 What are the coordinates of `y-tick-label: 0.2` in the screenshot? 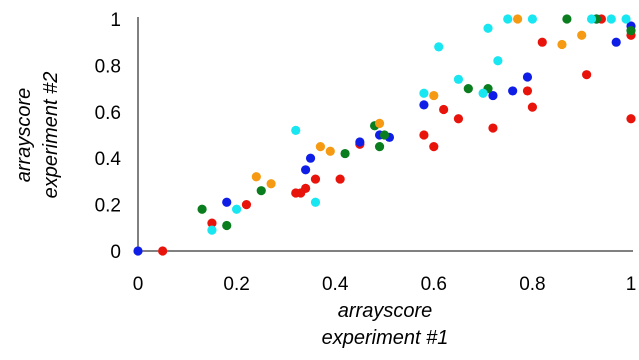 It's located at (108, 206).